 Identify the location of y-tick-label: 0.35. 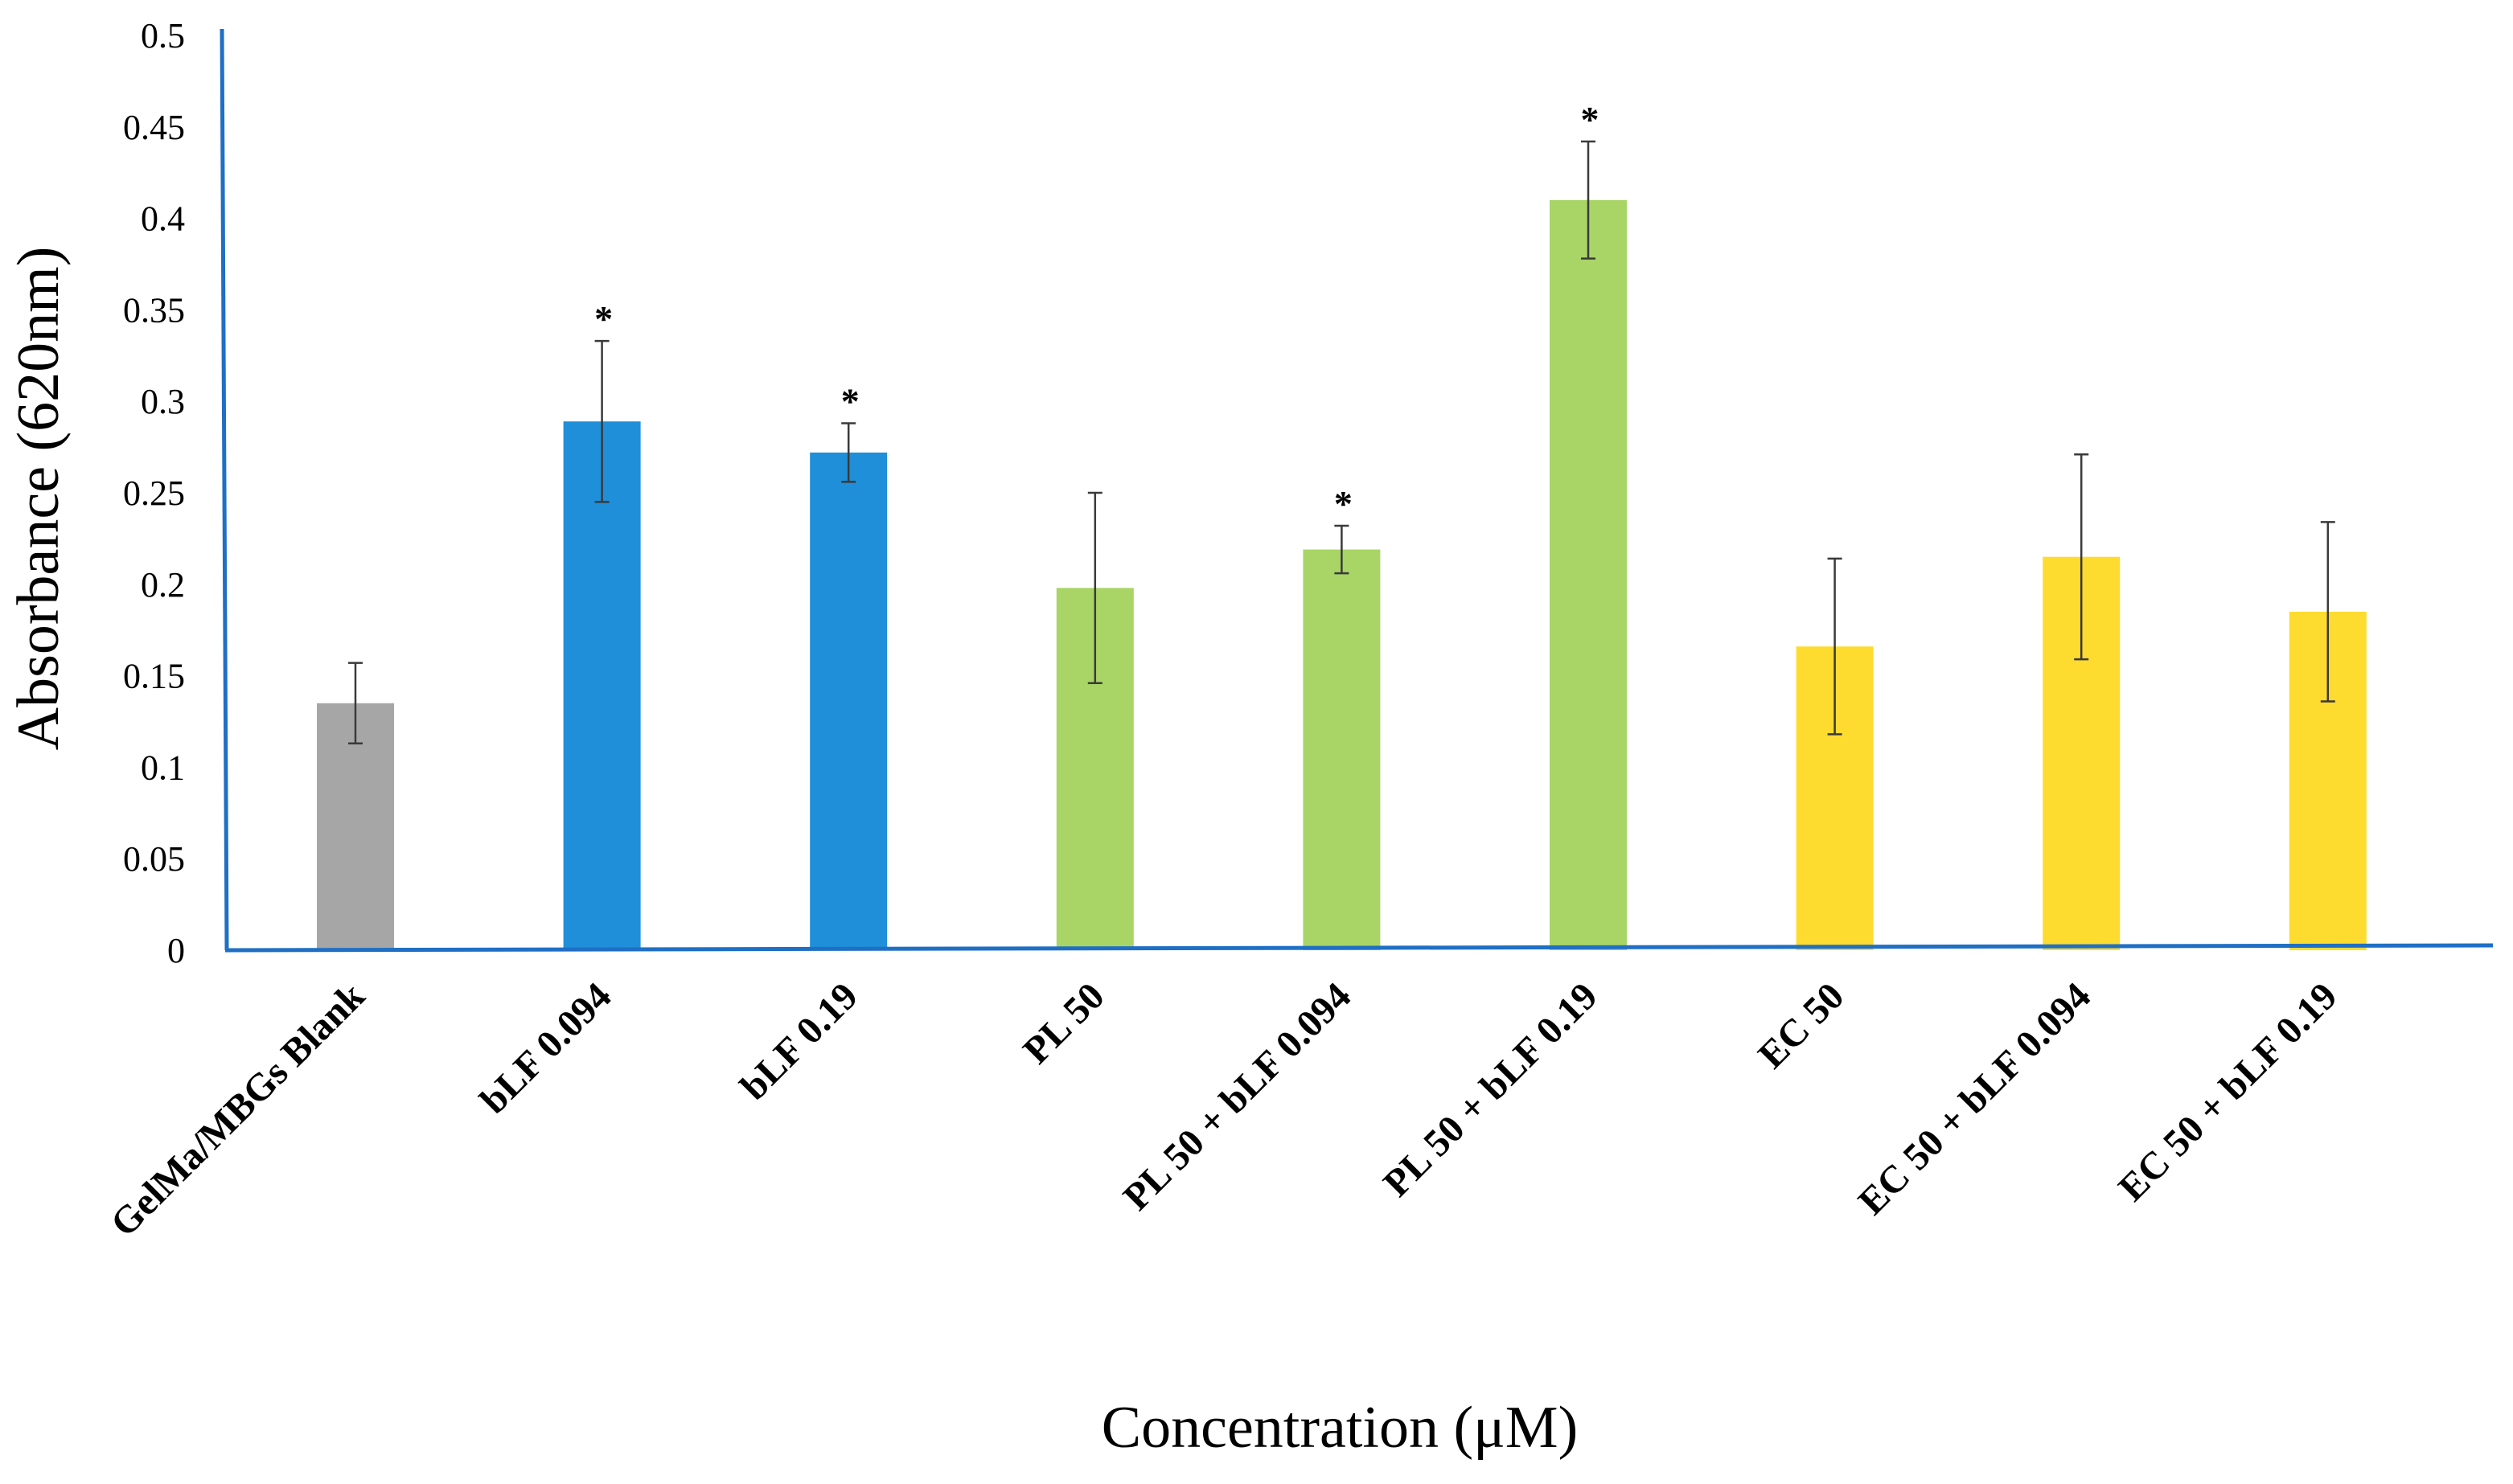
(154, 310).